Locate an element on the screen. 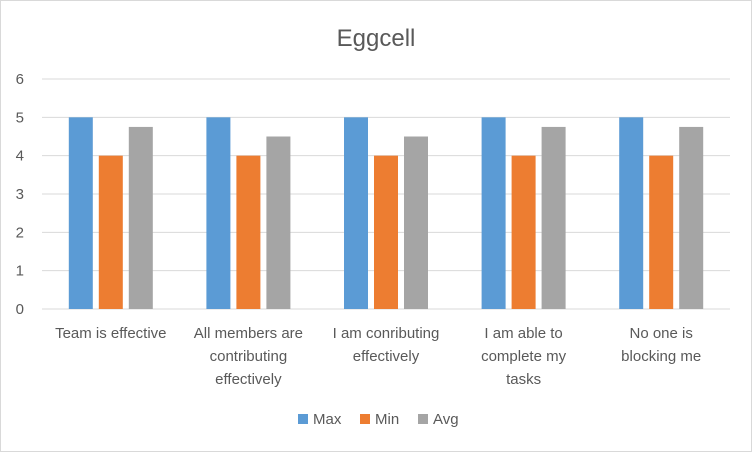 Image resolution: width=752 pixels, height=452 pixels. legend-swatch-max is located at coordinates (303, 419).